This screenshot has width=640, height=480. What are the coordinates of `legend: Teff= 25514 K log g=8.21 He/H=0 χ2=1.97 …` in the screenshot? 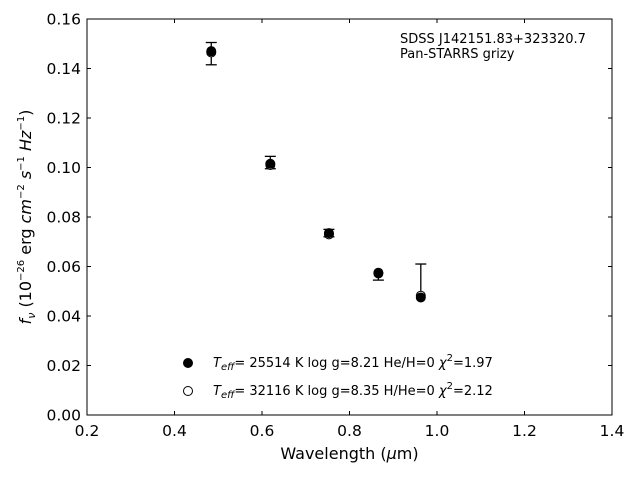 It's located at (338, 377).